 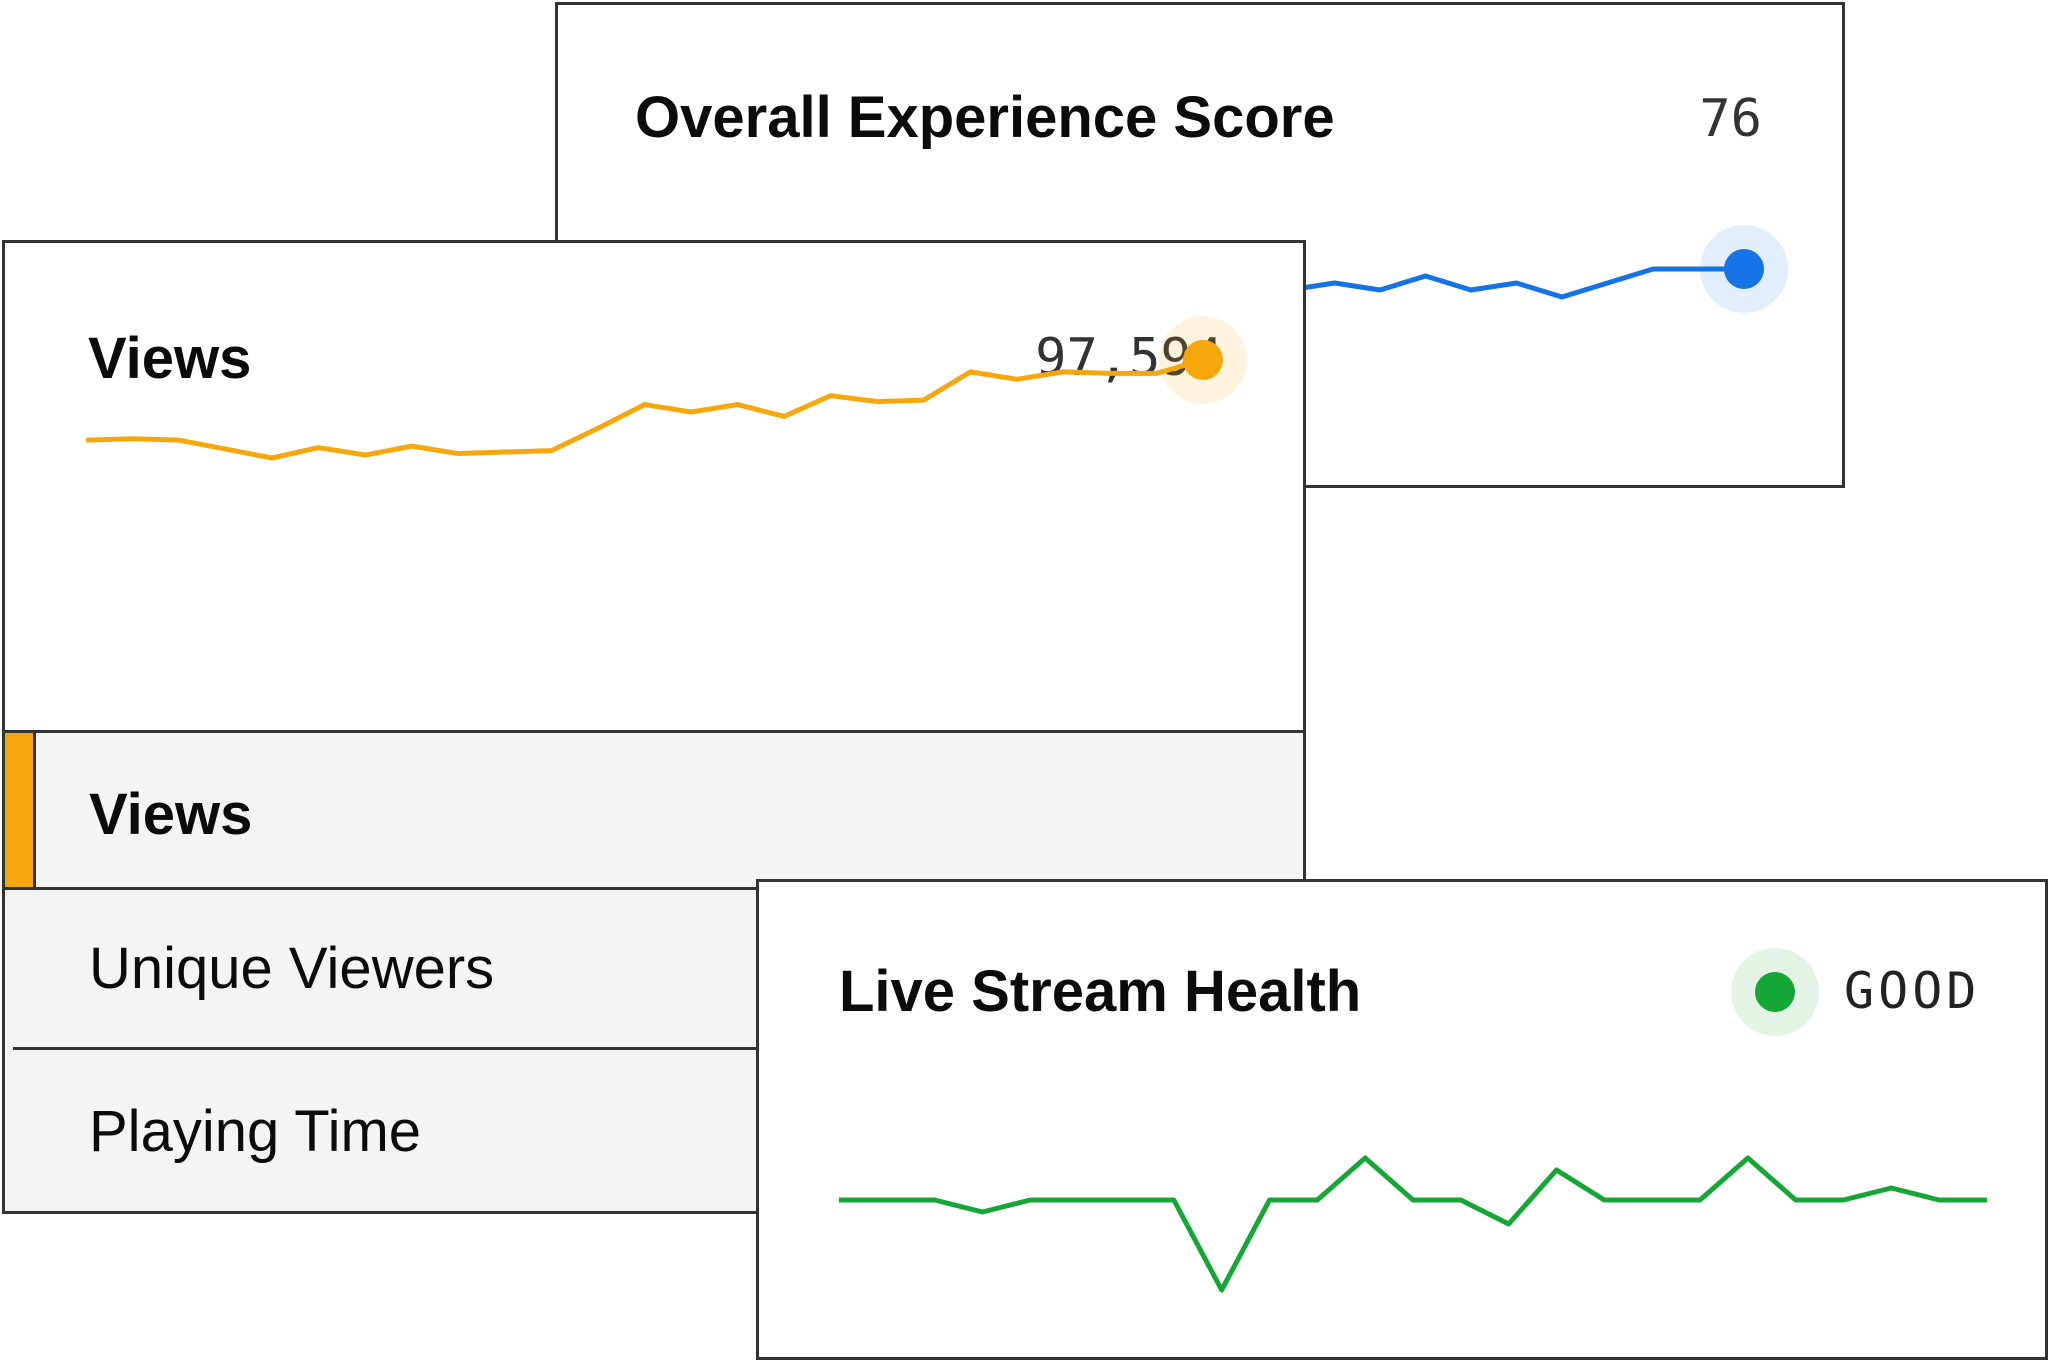 What do you see at coordinates (654, 1130) in the screenshot?
I see `metric-row-playing-time: Playing Time` at bounding box center [654, 1130].